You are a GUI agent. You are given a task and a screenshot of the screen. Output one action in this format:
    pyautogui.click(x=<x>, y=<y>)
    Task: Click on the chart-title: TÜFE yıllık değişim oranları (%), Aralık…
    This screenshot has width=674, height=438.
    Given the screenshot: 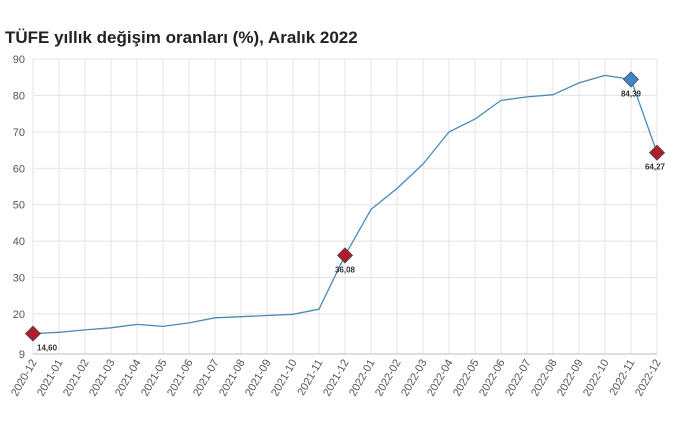 What is the action you would take?
    pyautogui.click(x=181, y=37)
    